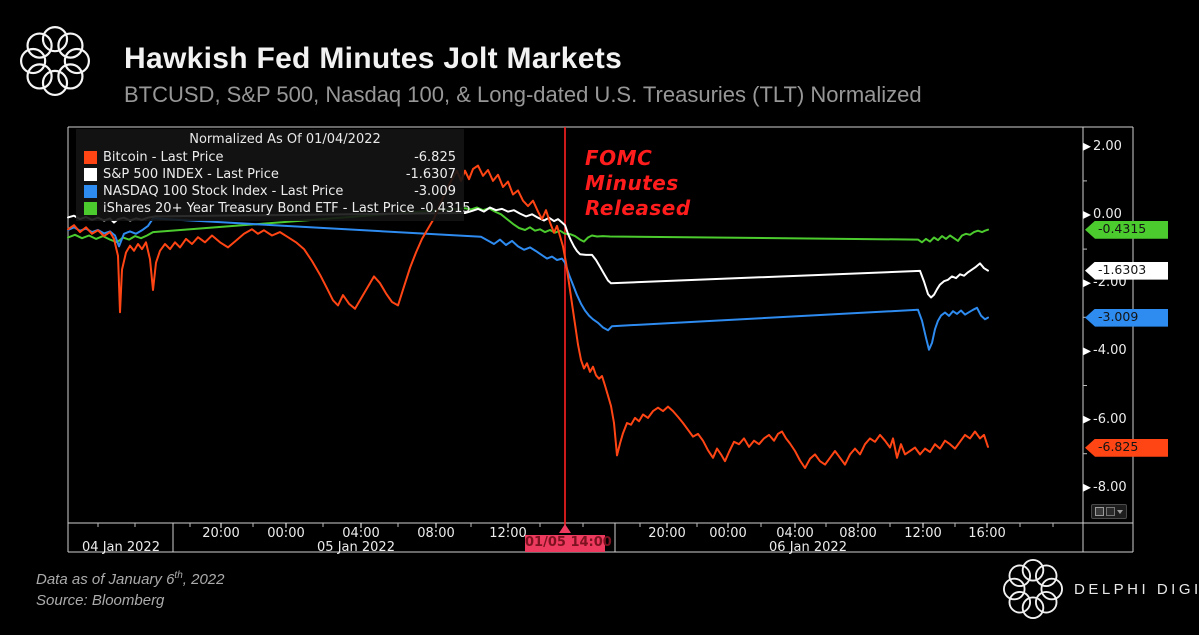 This screenshot has width=1199, height=635. Describe the element at coordinates (435, 191) in the screenshot. I see `legend-value: -3.009` at that location.